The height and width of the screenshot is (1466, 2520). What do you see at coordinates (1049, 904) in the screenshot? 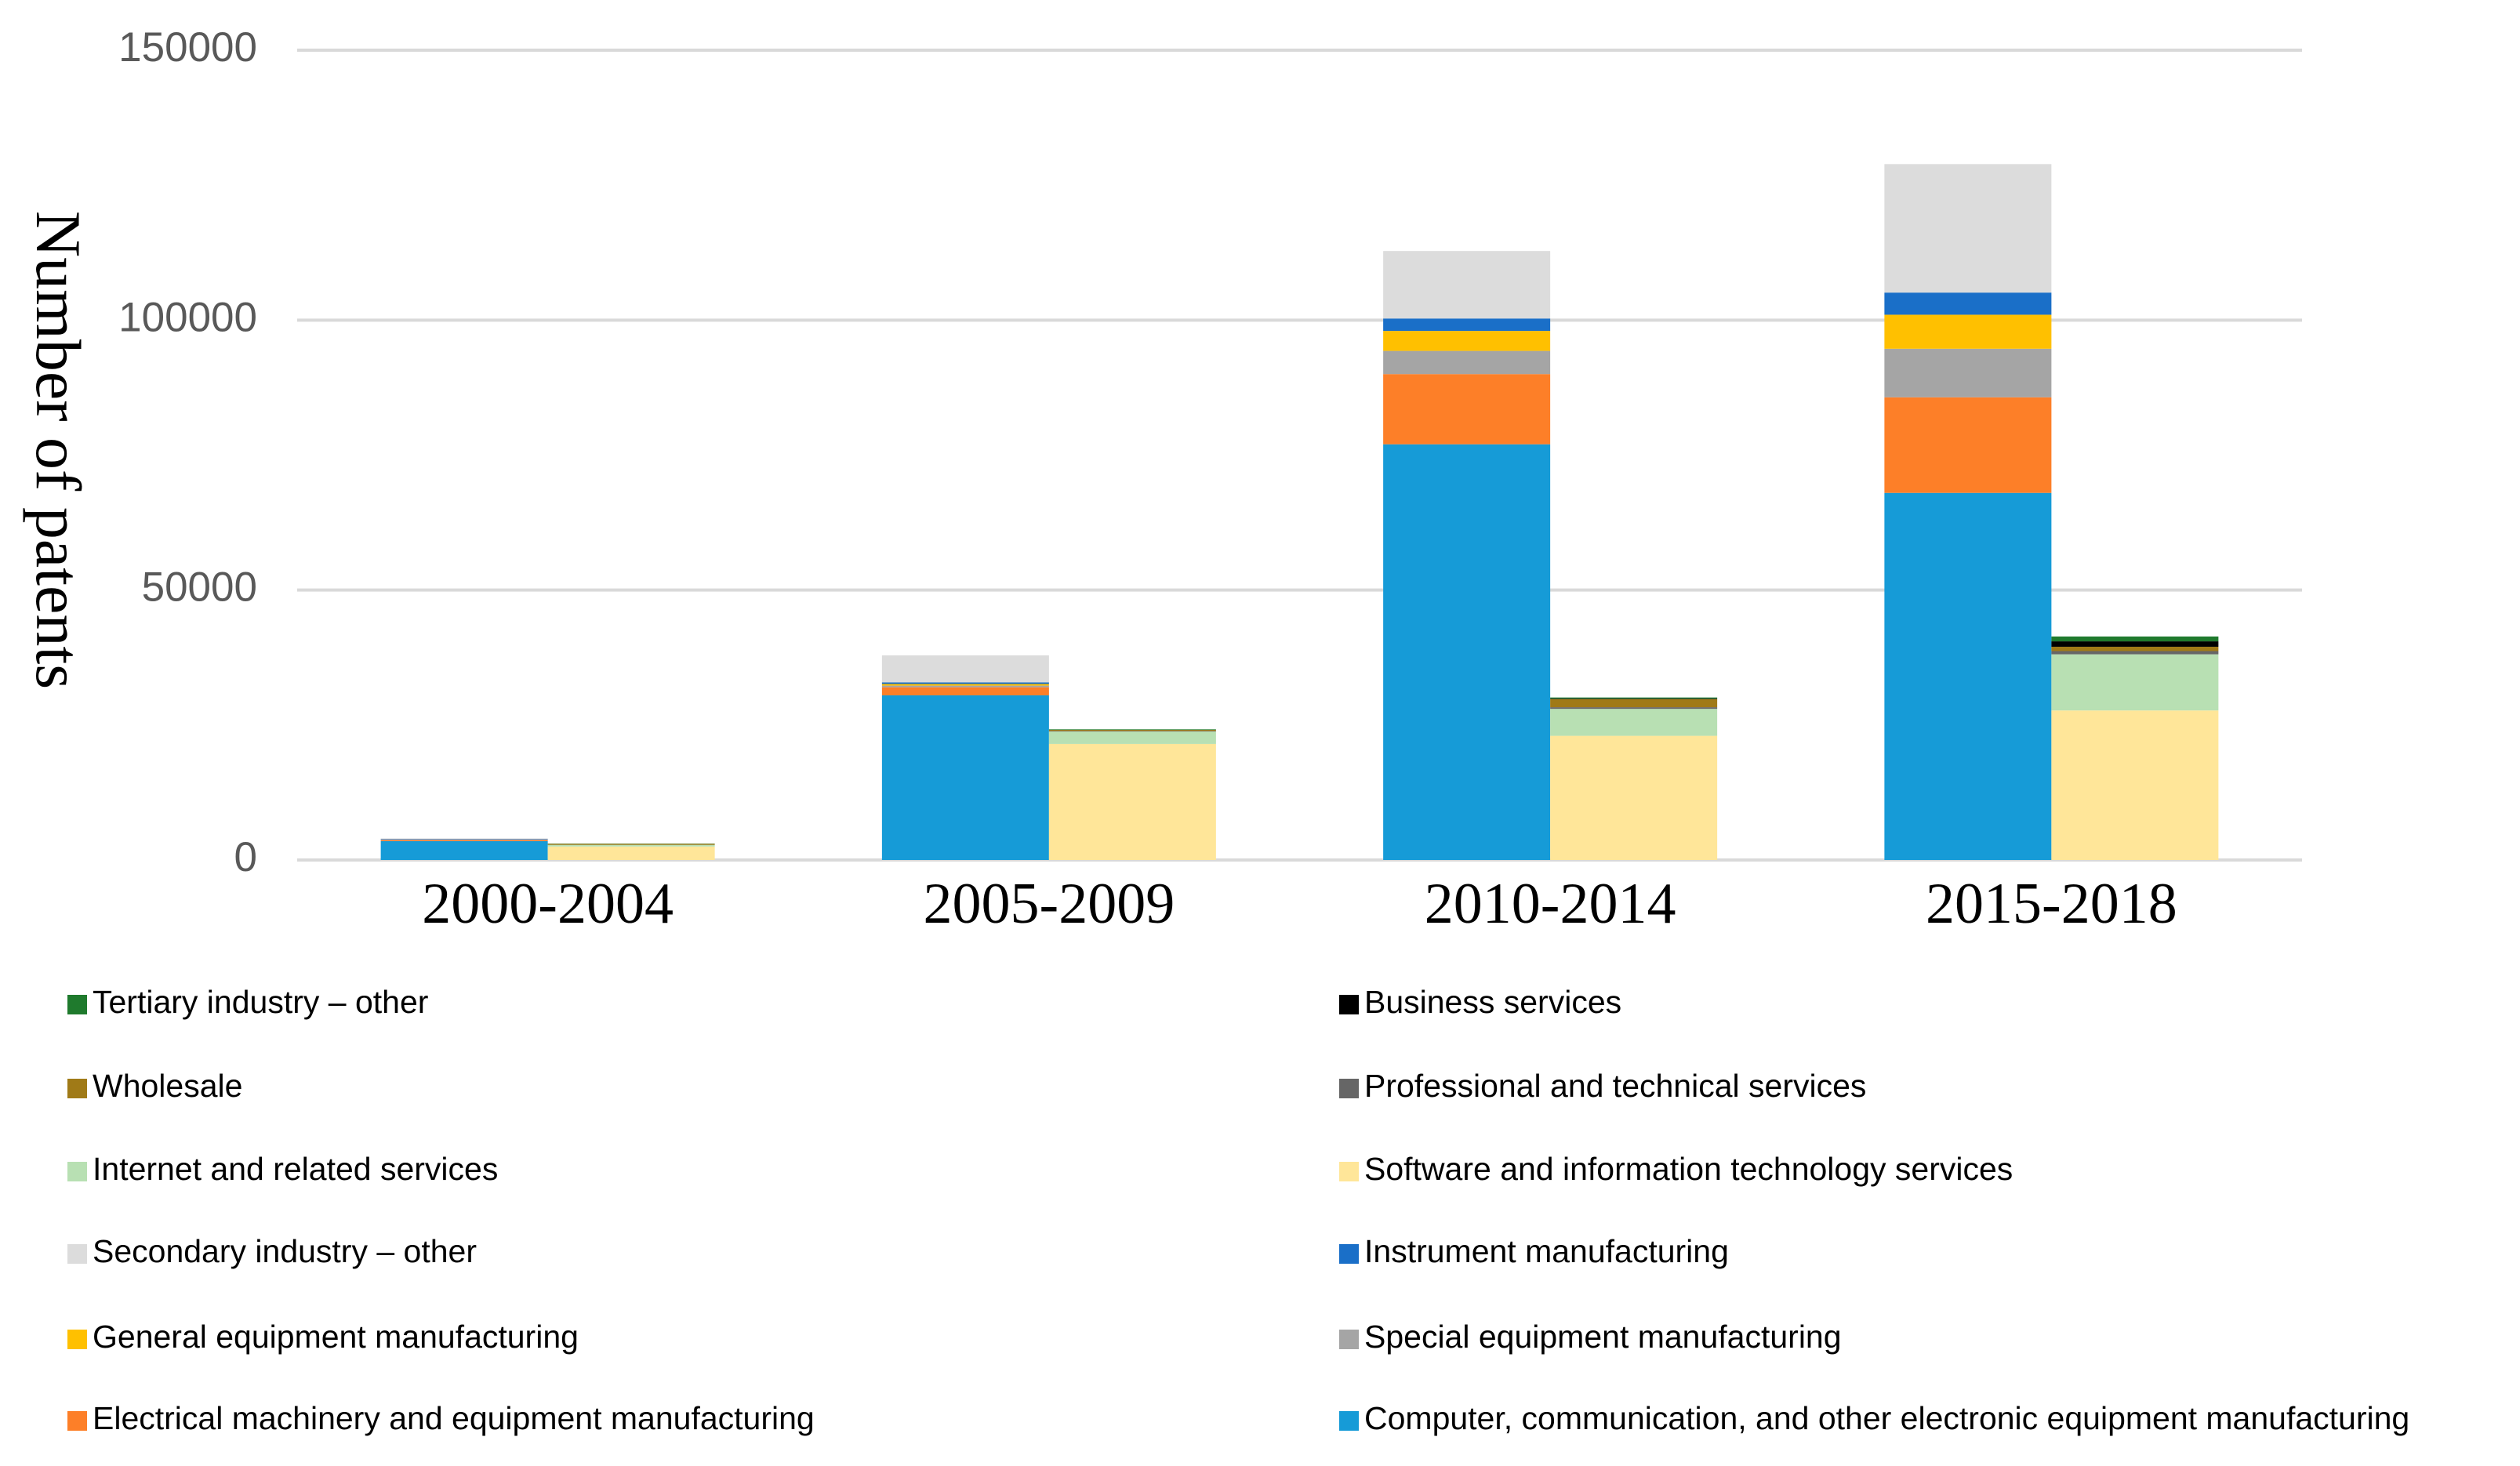
I see `x-tick-label: 2005-2009` at bounding box center [1049, 904].